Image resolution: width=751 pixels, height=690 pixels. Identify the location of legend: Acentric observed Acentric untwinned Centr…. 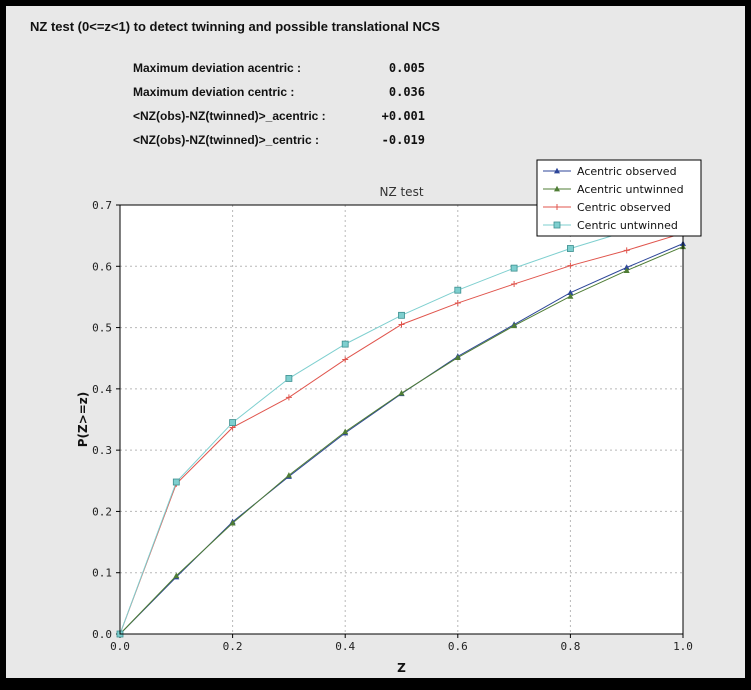
(619, 198).